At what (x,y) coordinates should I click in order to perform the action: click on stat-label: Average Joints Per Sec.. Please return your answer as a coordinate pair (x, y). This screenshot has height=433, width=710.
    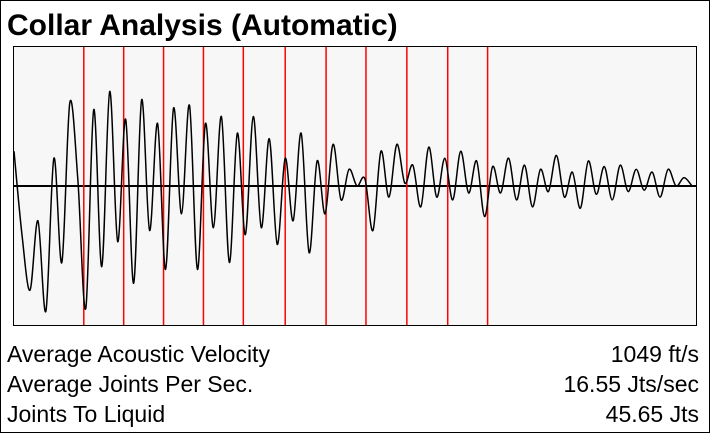
    Looking at the image, I should click on (130, 384).